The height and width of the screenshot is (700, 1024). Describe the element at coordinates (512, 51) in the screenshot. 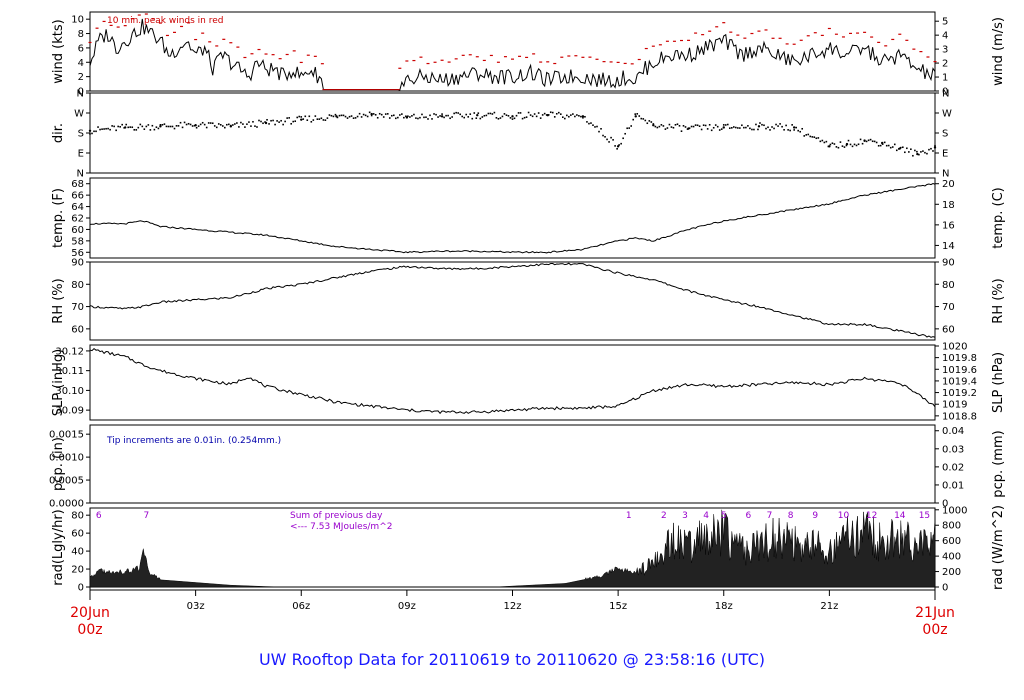

I see `wind-frame` at that location.